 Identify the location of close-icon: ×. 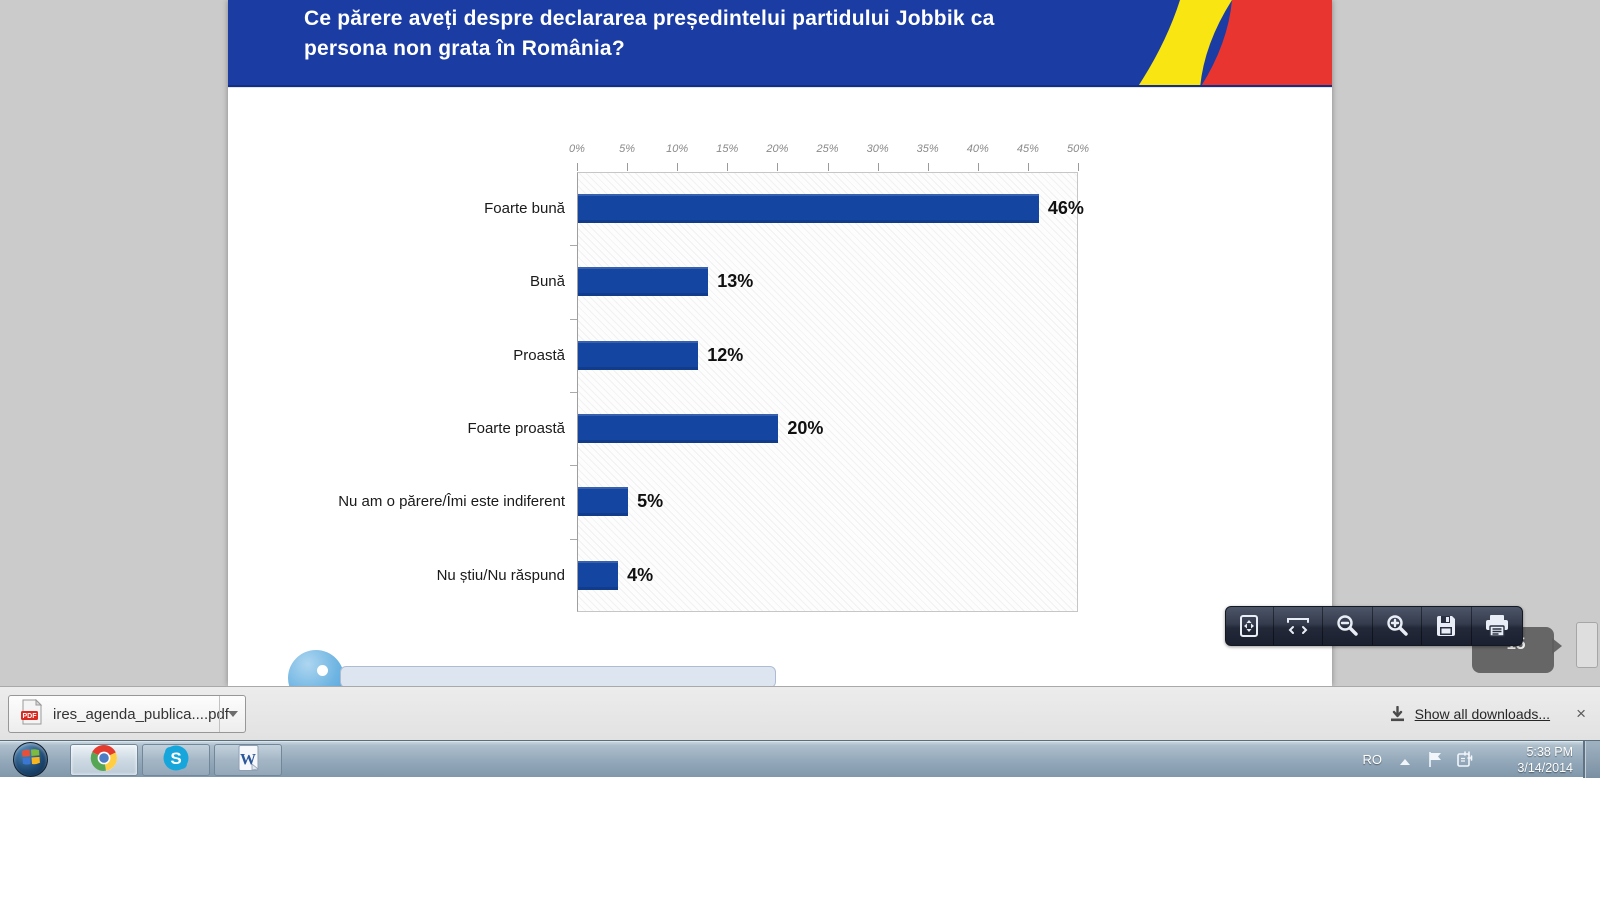
(1581, 713).